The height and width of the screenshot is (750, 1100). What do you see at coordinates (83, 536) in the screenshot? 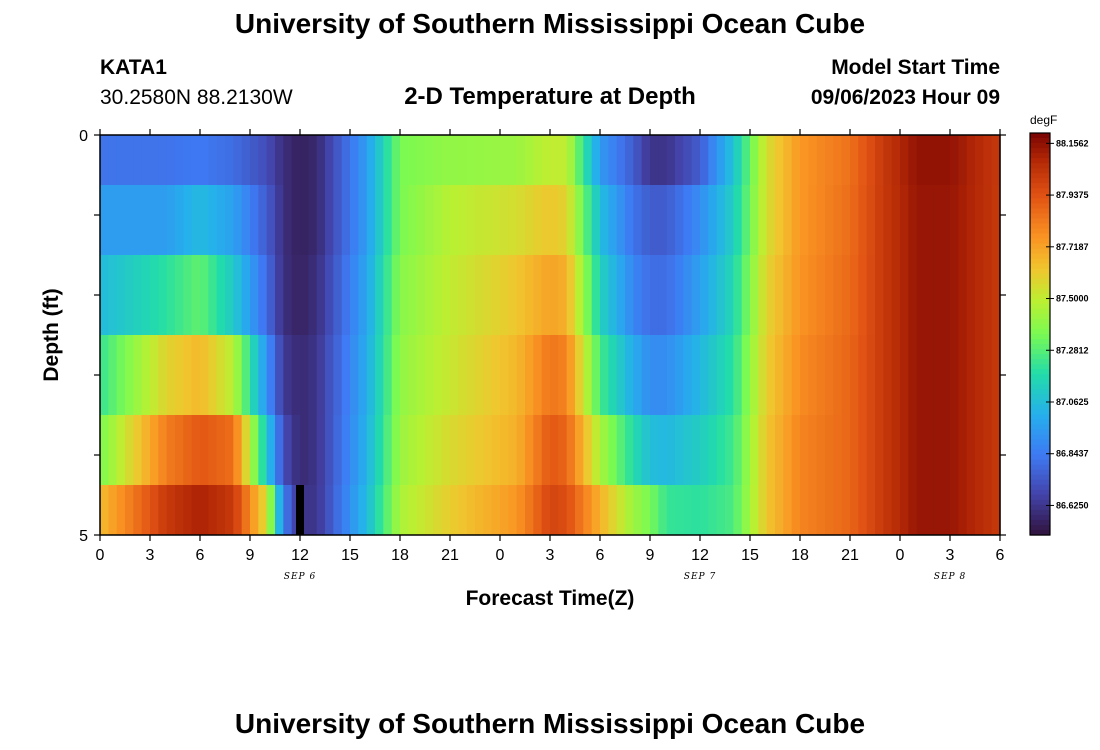
I see `y-tick-label: 5` at bounding box center [83, 536].